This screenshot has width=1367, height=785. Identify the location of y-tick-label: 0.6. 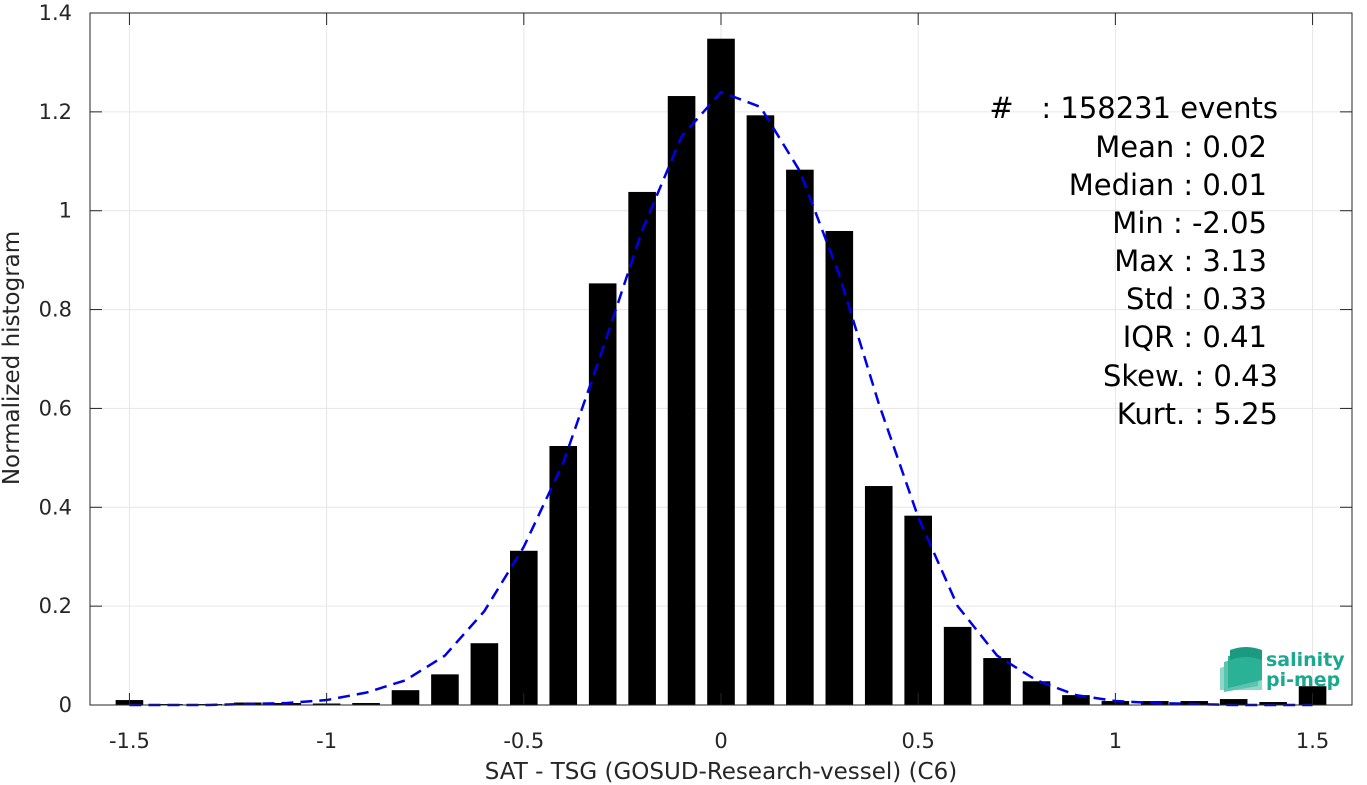
(55, 408).